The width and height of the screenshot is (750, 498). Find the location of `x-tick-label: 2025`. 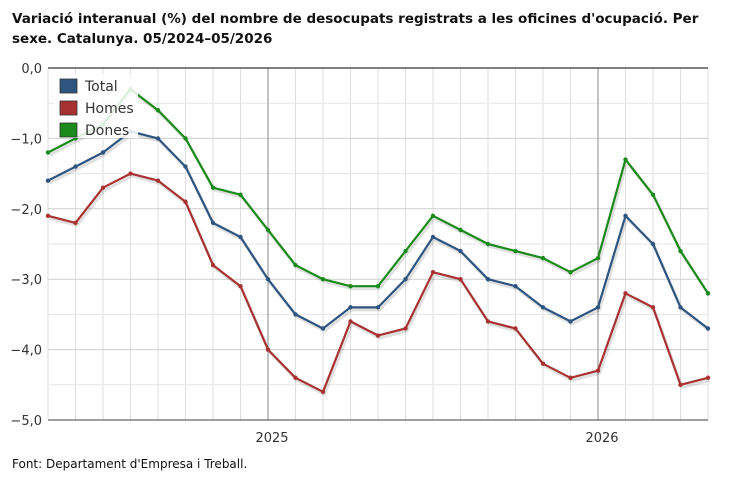

x-tick-label: 2025 is located at coordinates (271, 438).